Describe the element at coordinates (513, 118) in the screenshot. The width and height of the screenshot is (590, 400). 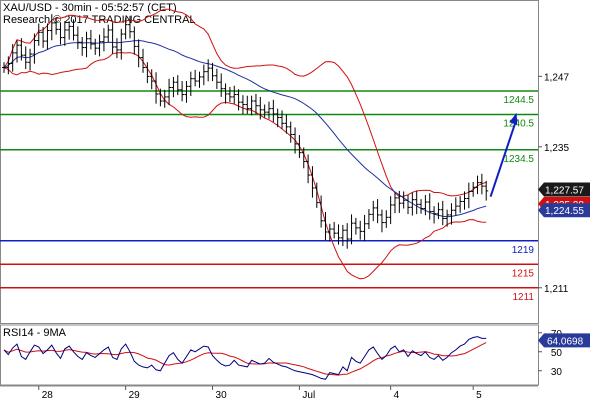
I see `forecast-arrow-head` at that location.